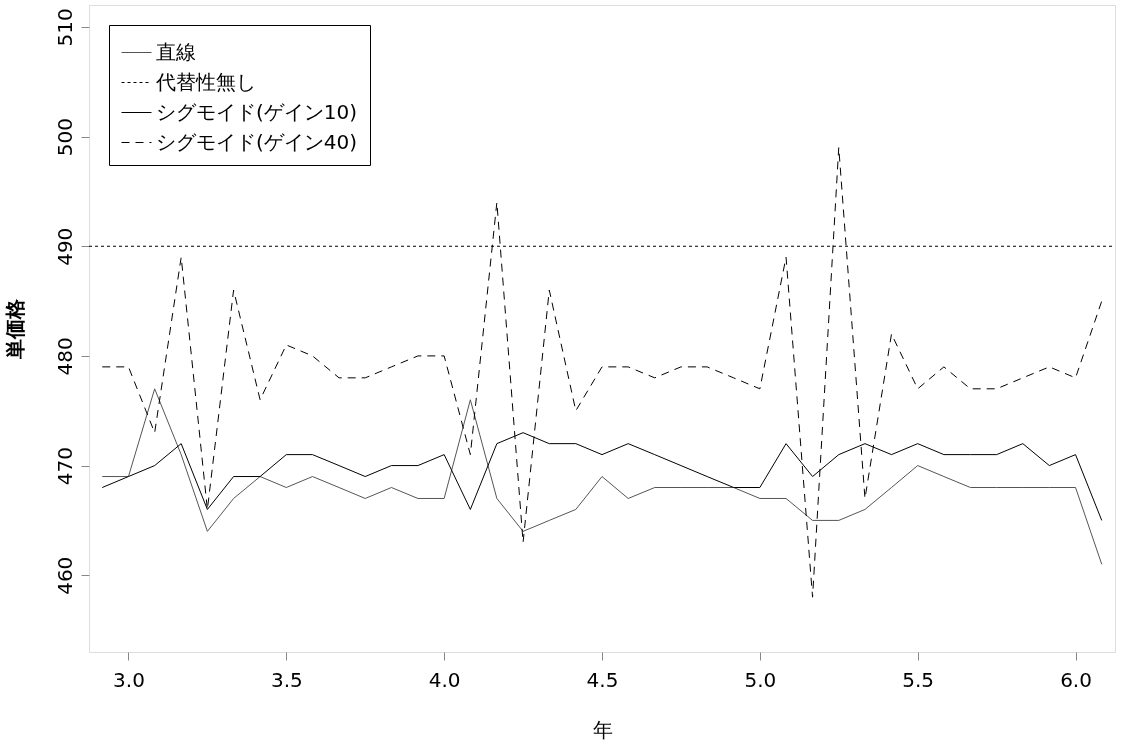 Image resolution: width=1132 pixels, height=751 pixels. What do you see at coordinates (257, 141) in the screenshot?
I see `legend-label: シグモイド(ゲイン40)` at bounding box center [257, 141].